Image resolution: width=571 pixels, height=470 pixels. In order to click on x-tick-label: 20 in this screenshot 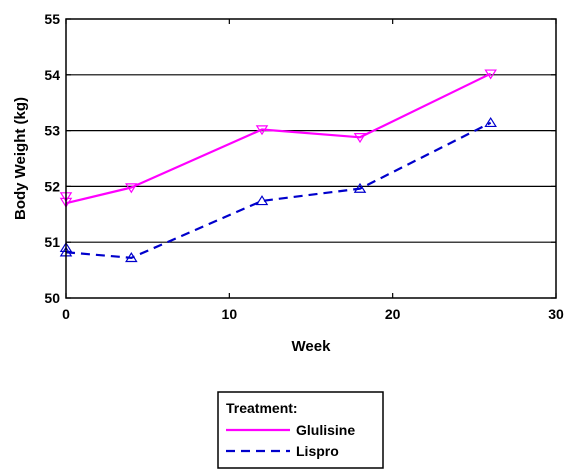, I will do `click(393, 314)`.